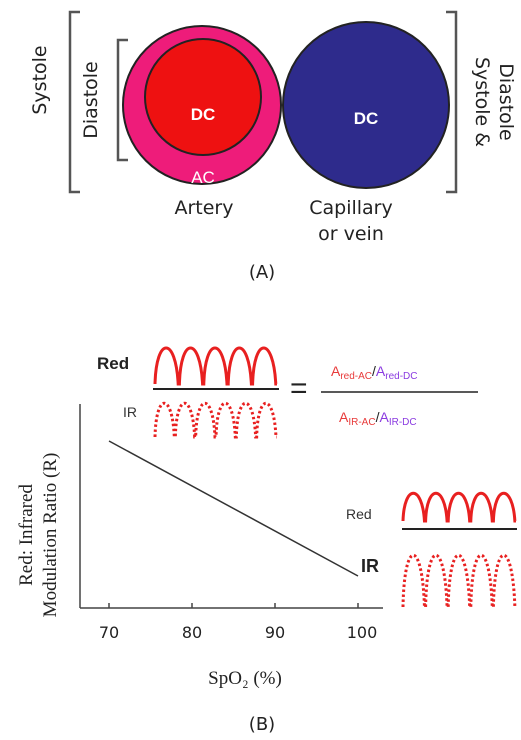 This screenshot has height=740, width=521. I want to click on systole-label: Systole, so click(40, 79).